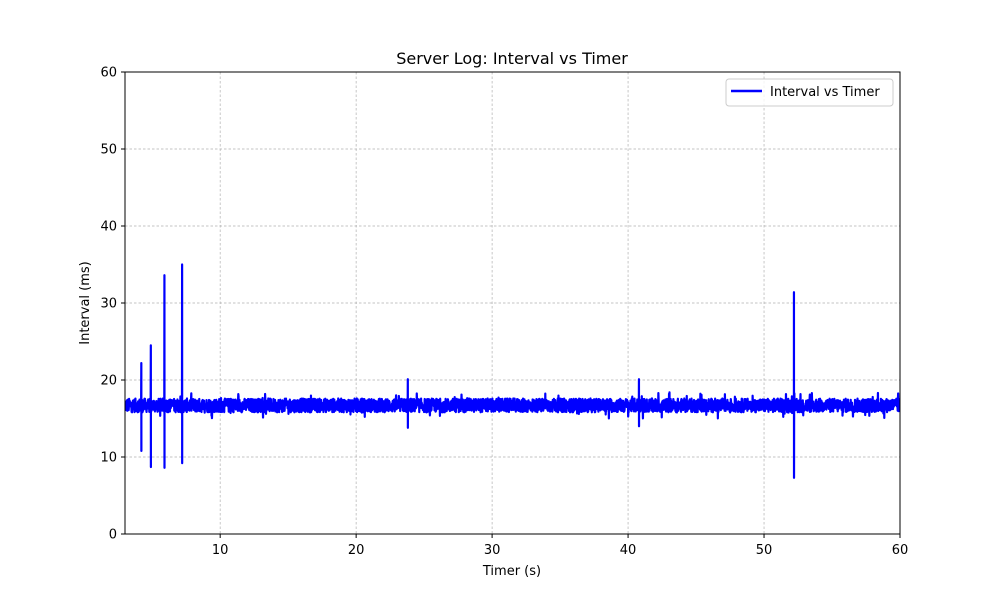 The image size is (1000, 600). I want to click on y-tick-label: 10, so click(108, 458).